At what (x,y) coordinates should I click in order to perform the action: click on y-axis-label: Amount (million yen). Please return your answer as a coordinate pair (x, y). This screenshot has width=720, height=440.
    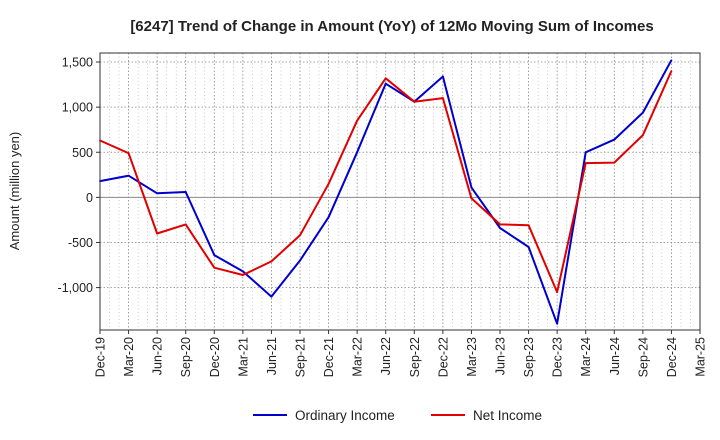
    Looking at the image, I should click on (14, 191).